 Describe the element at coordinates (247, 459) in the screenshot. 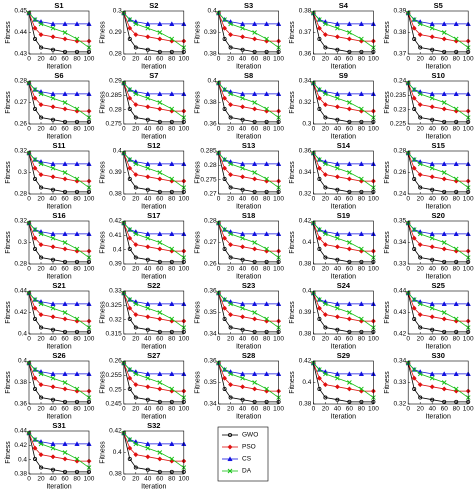

I see `legend-label: CS` at that location.